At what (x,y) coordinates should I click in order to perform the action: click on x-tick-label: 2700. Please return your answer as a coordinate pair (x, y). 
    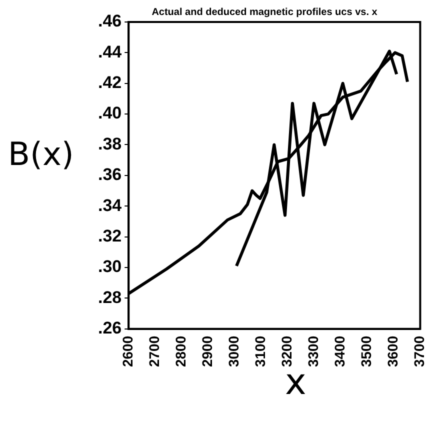
    Looking at the image, I should click on (154, 352).